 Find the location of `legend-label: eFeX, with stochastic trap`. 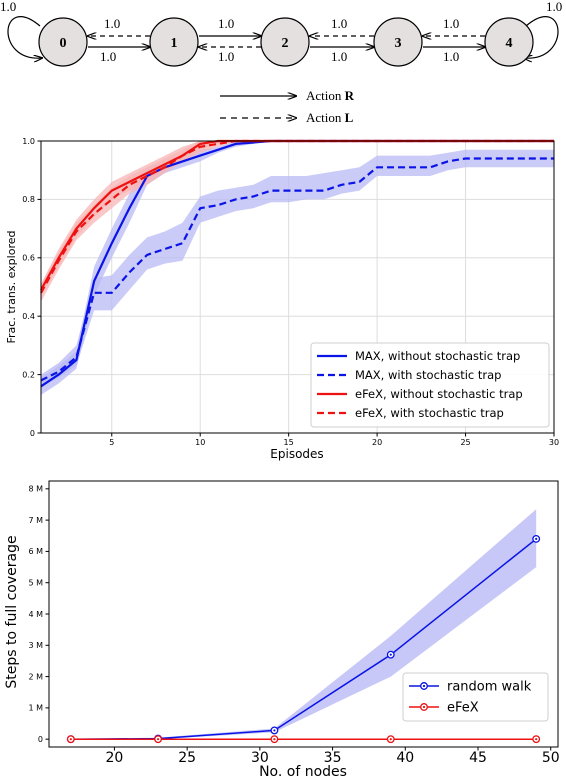

legend-label: eFeX, with stochastic trap is located at coordinates (429, 413).